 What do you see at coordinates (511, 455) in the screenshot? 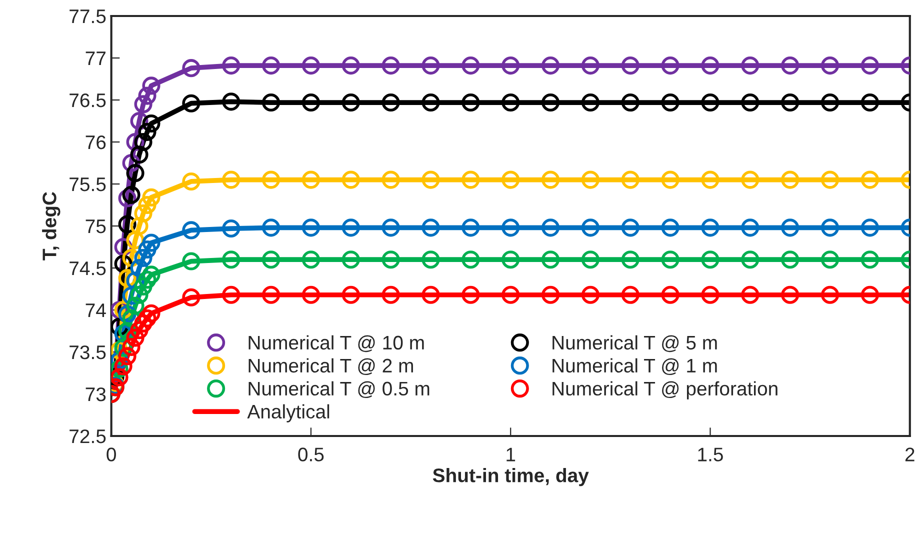
I see `x-tick-label: 1` at bounding box center [511, 455].